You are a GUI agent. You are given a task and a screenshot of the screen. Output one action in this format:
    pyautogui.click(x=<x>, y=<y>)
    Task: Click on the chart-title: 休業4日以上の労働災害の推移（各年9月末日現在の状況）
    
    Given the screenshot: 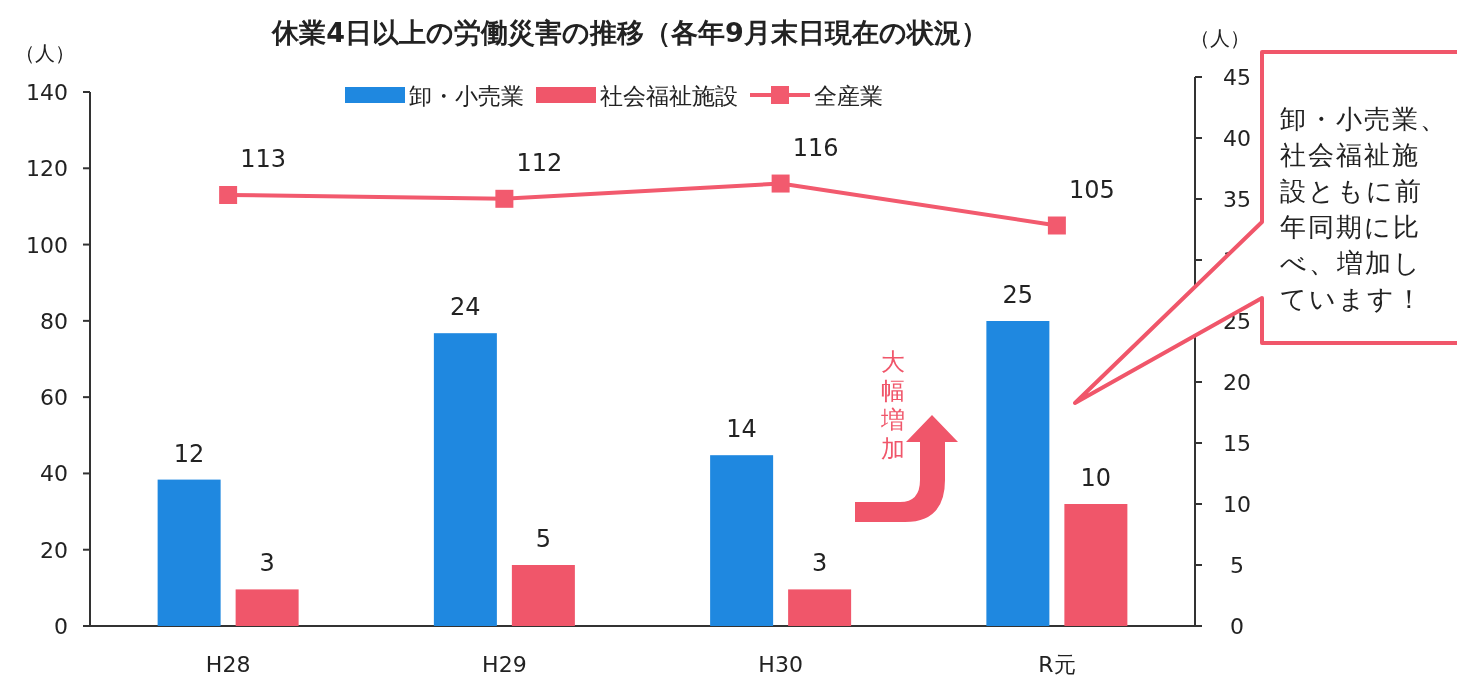 What is the action you would take?
    pyautogui.click(x=629, y=32)
    